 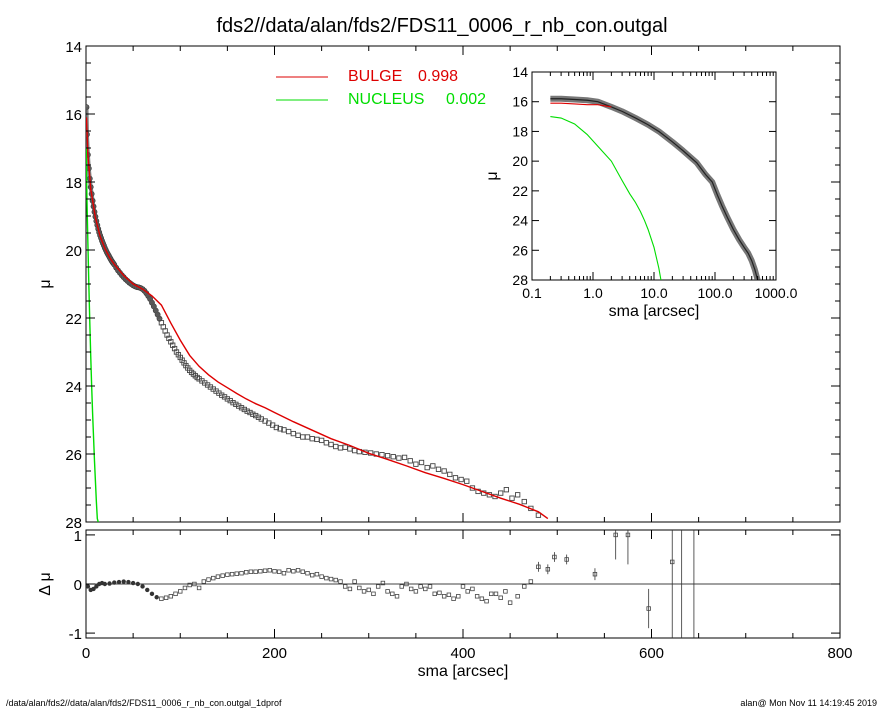 I want to click on main-y-tick-label: 16, so click(x=73, y=115).